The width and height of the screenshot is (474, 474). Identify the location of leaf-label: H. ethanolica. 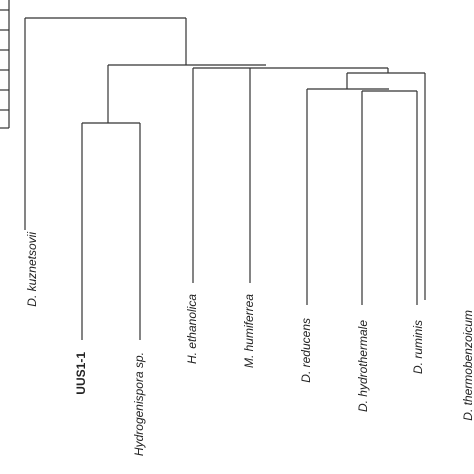
(192, 329).